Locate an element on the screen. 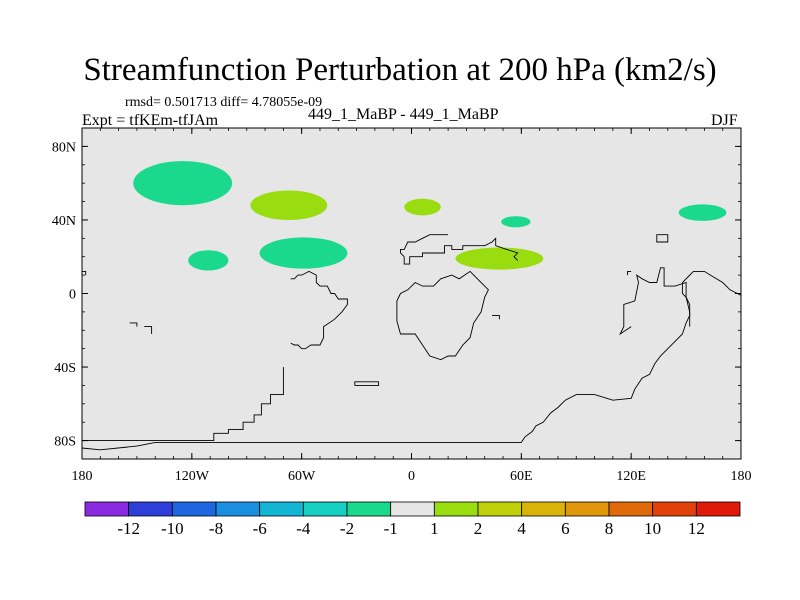 The image size is (800, 600). x-tick-label: 0 is located at coordinates (411, 476).